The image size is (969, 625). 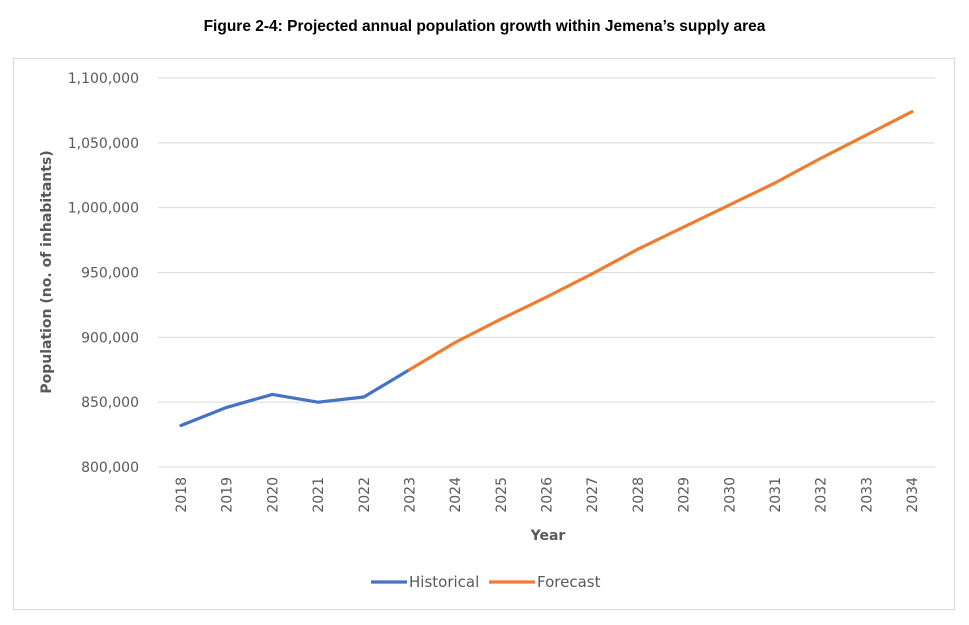 What do you see at coordinates (319, 495) in the screenshot?
I see `x-tick-label: 2021` at bounding box center [319, 495].